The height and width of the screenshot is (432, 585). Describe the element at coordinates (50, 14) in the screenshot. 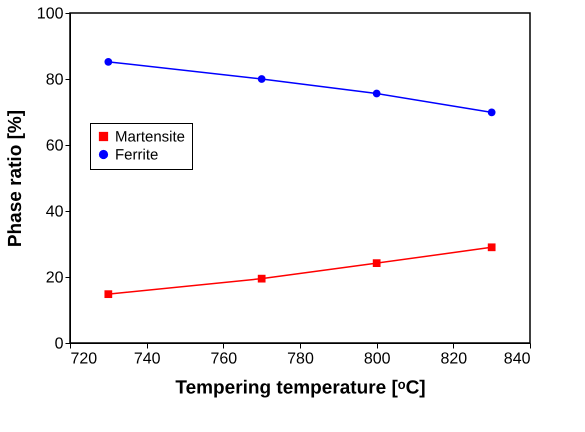

I see `y-tick-label: 100` at that location.